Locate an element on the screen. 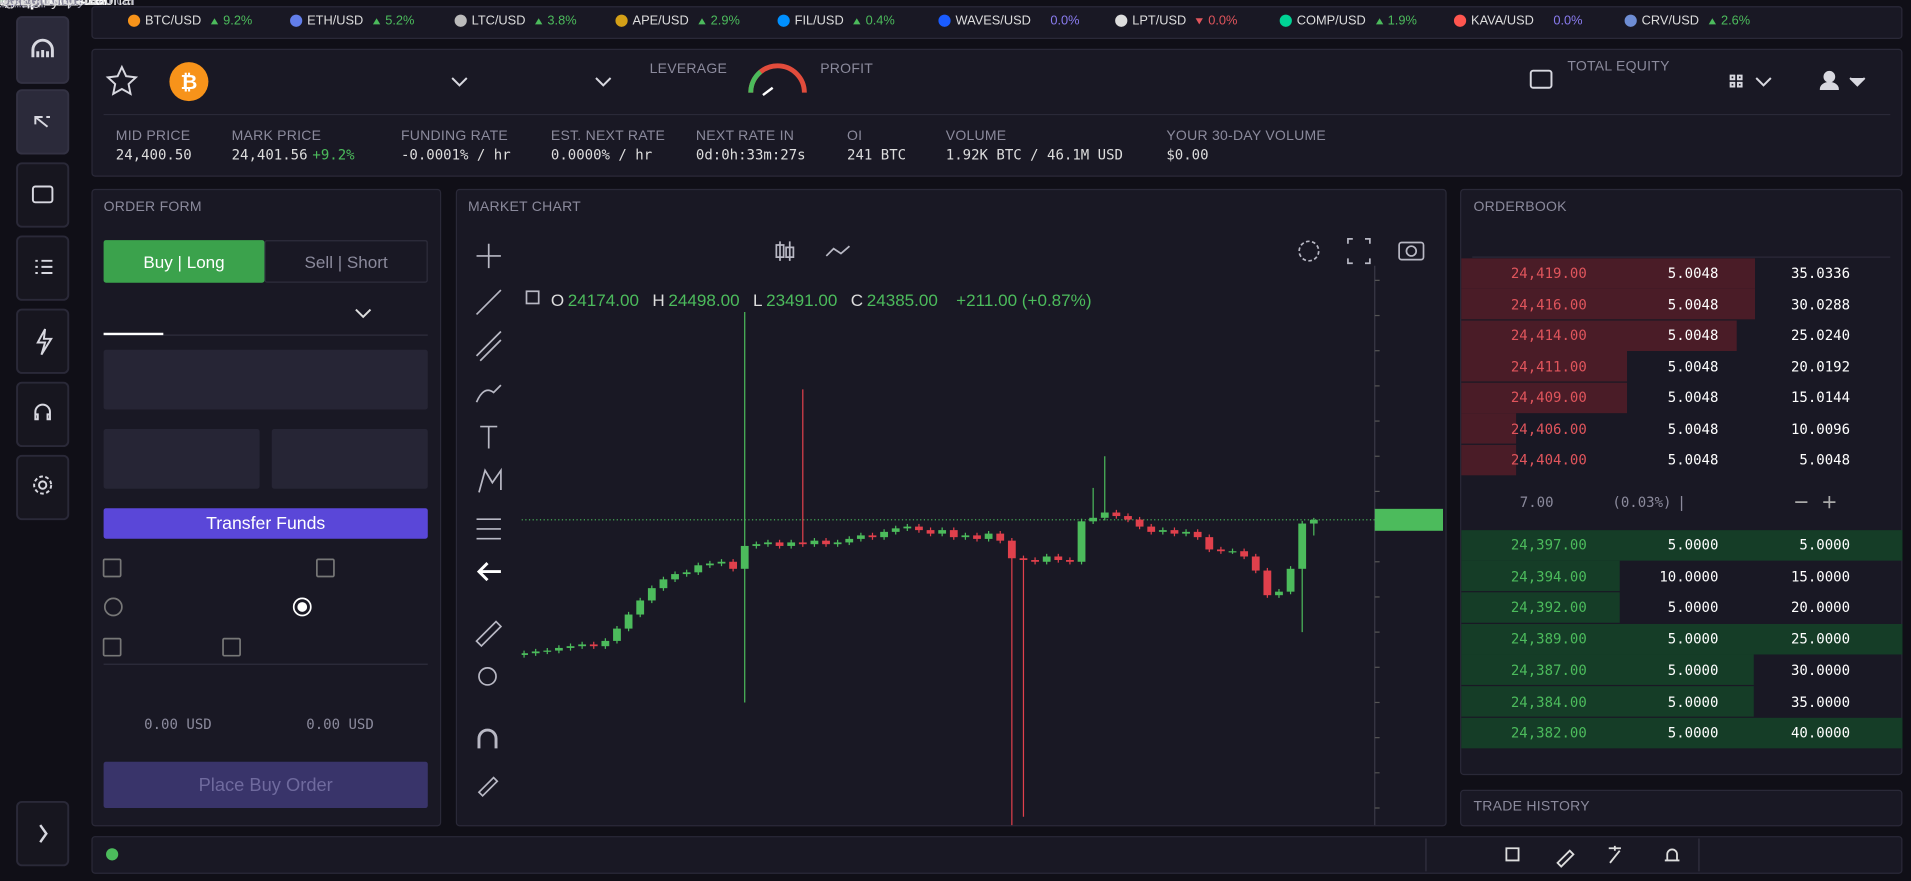 This screenshot has width=1911, height=881. apps-menu is located at coordinates (1750, 81).